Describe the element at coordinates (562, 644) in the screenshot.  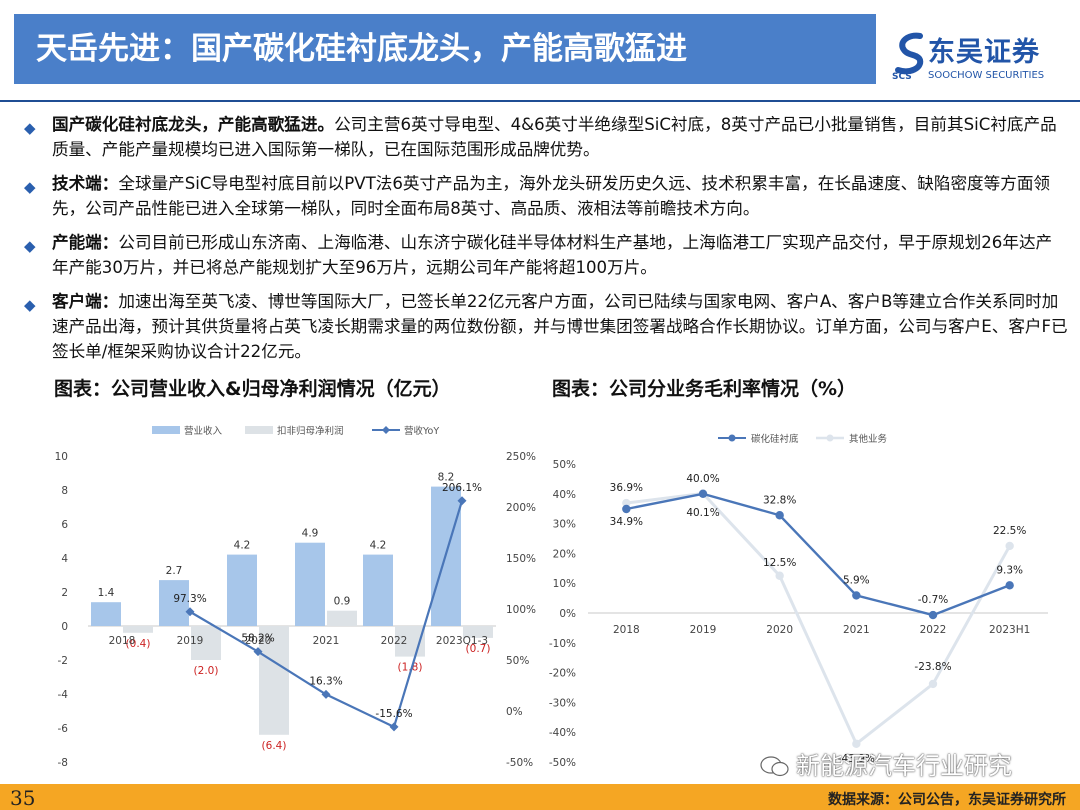
I see `y-axis-tick-label: -10%` at that location.